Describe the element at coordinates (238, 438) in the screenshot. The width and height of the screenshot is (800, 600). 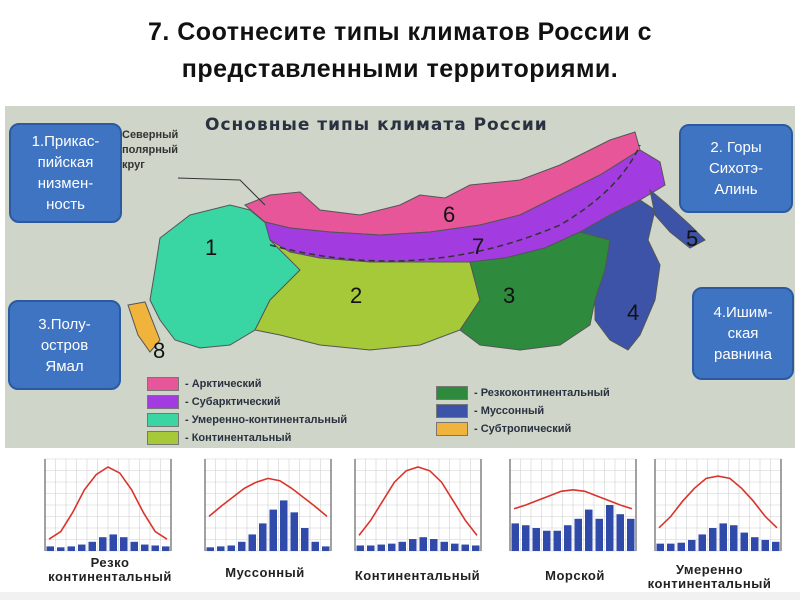
I see `legend-label: - Континентальный` at that location.